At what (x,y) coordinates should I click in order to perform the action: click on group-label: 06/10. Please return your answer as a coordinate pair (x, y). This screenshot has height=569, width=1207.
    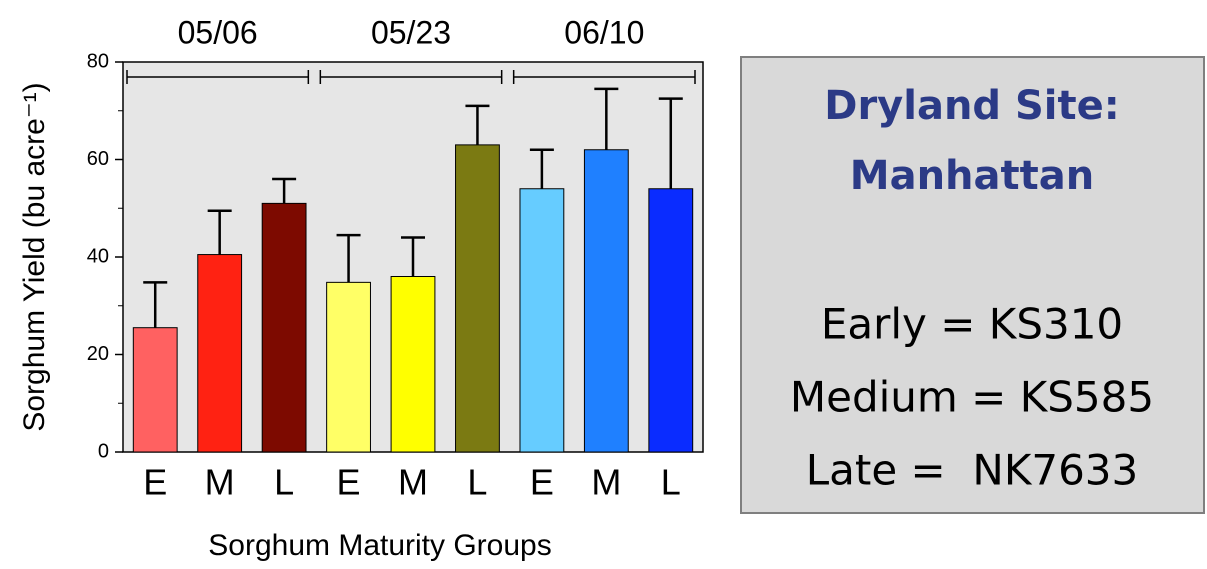
    Looking at the image, I should click on (604, 32).